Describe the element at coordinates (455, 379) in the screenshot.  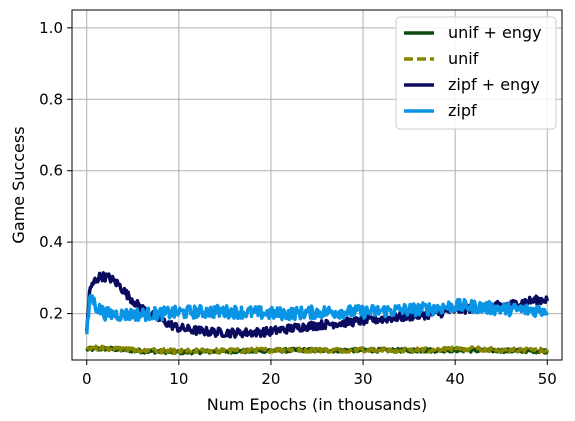
I see `x-tick-label: 40` at that location.